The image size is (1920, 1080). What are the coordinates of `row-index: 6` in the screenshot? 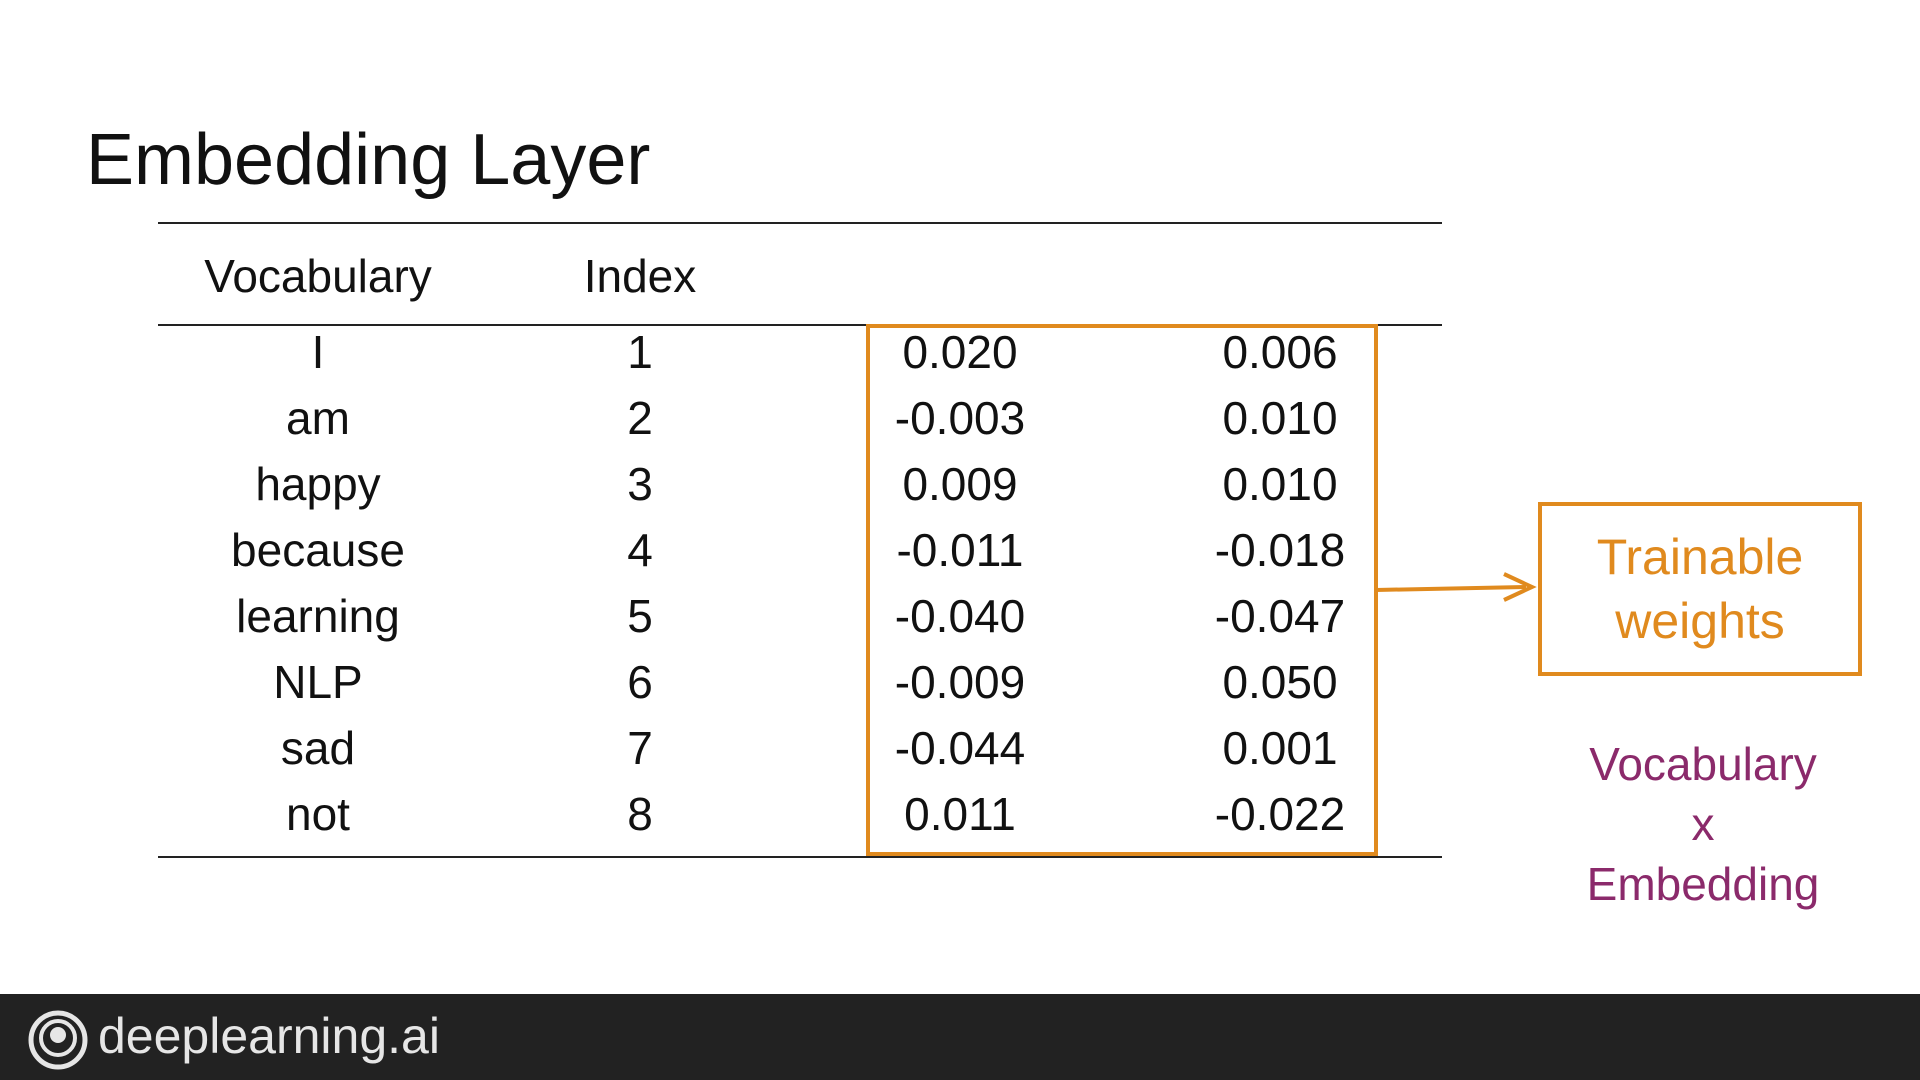 It's located at (640, 682).